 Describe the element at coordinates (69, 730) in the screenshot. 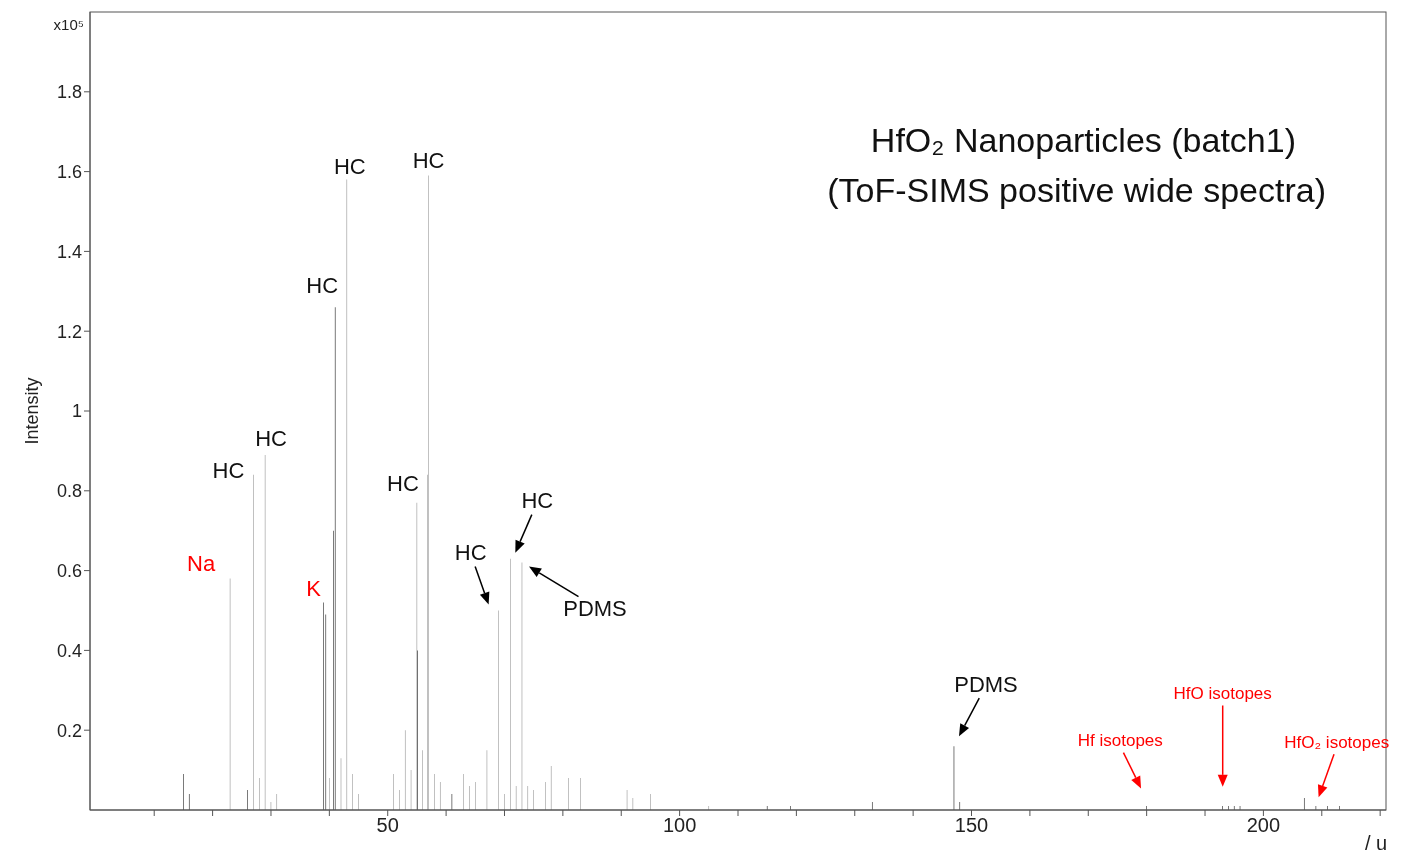

I see `y-tick-label: 0.2` at that location.